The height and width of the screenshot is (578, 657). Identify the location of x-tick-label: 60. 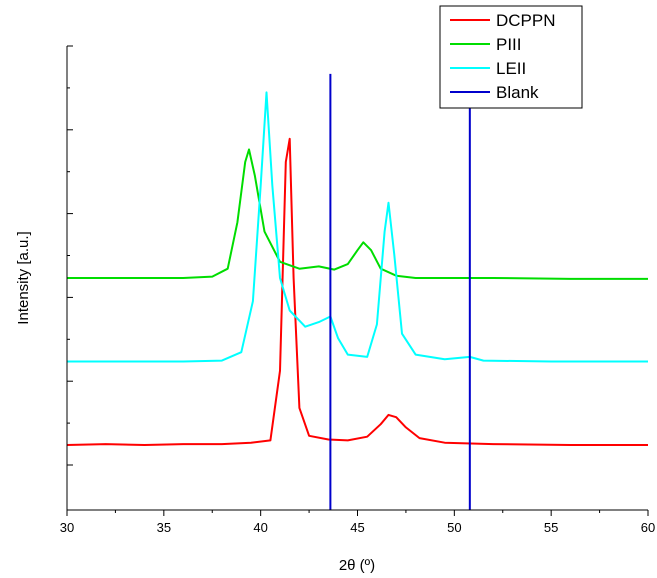
(648, 527).